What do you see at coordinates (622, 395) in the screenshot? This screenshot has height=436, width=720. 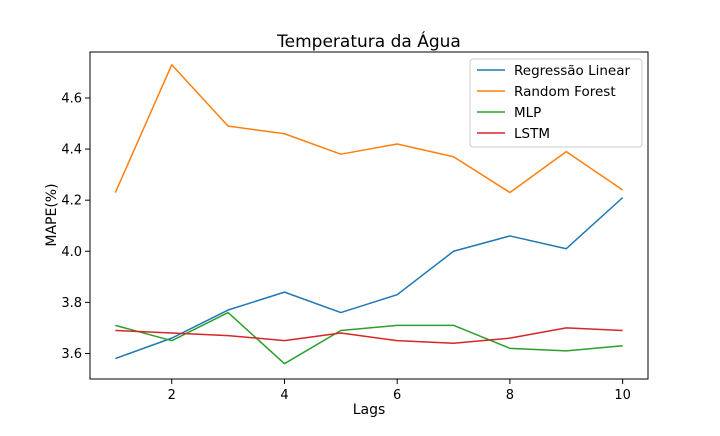 I see `x-tick-label: 10` at bounding box center [622, 395].